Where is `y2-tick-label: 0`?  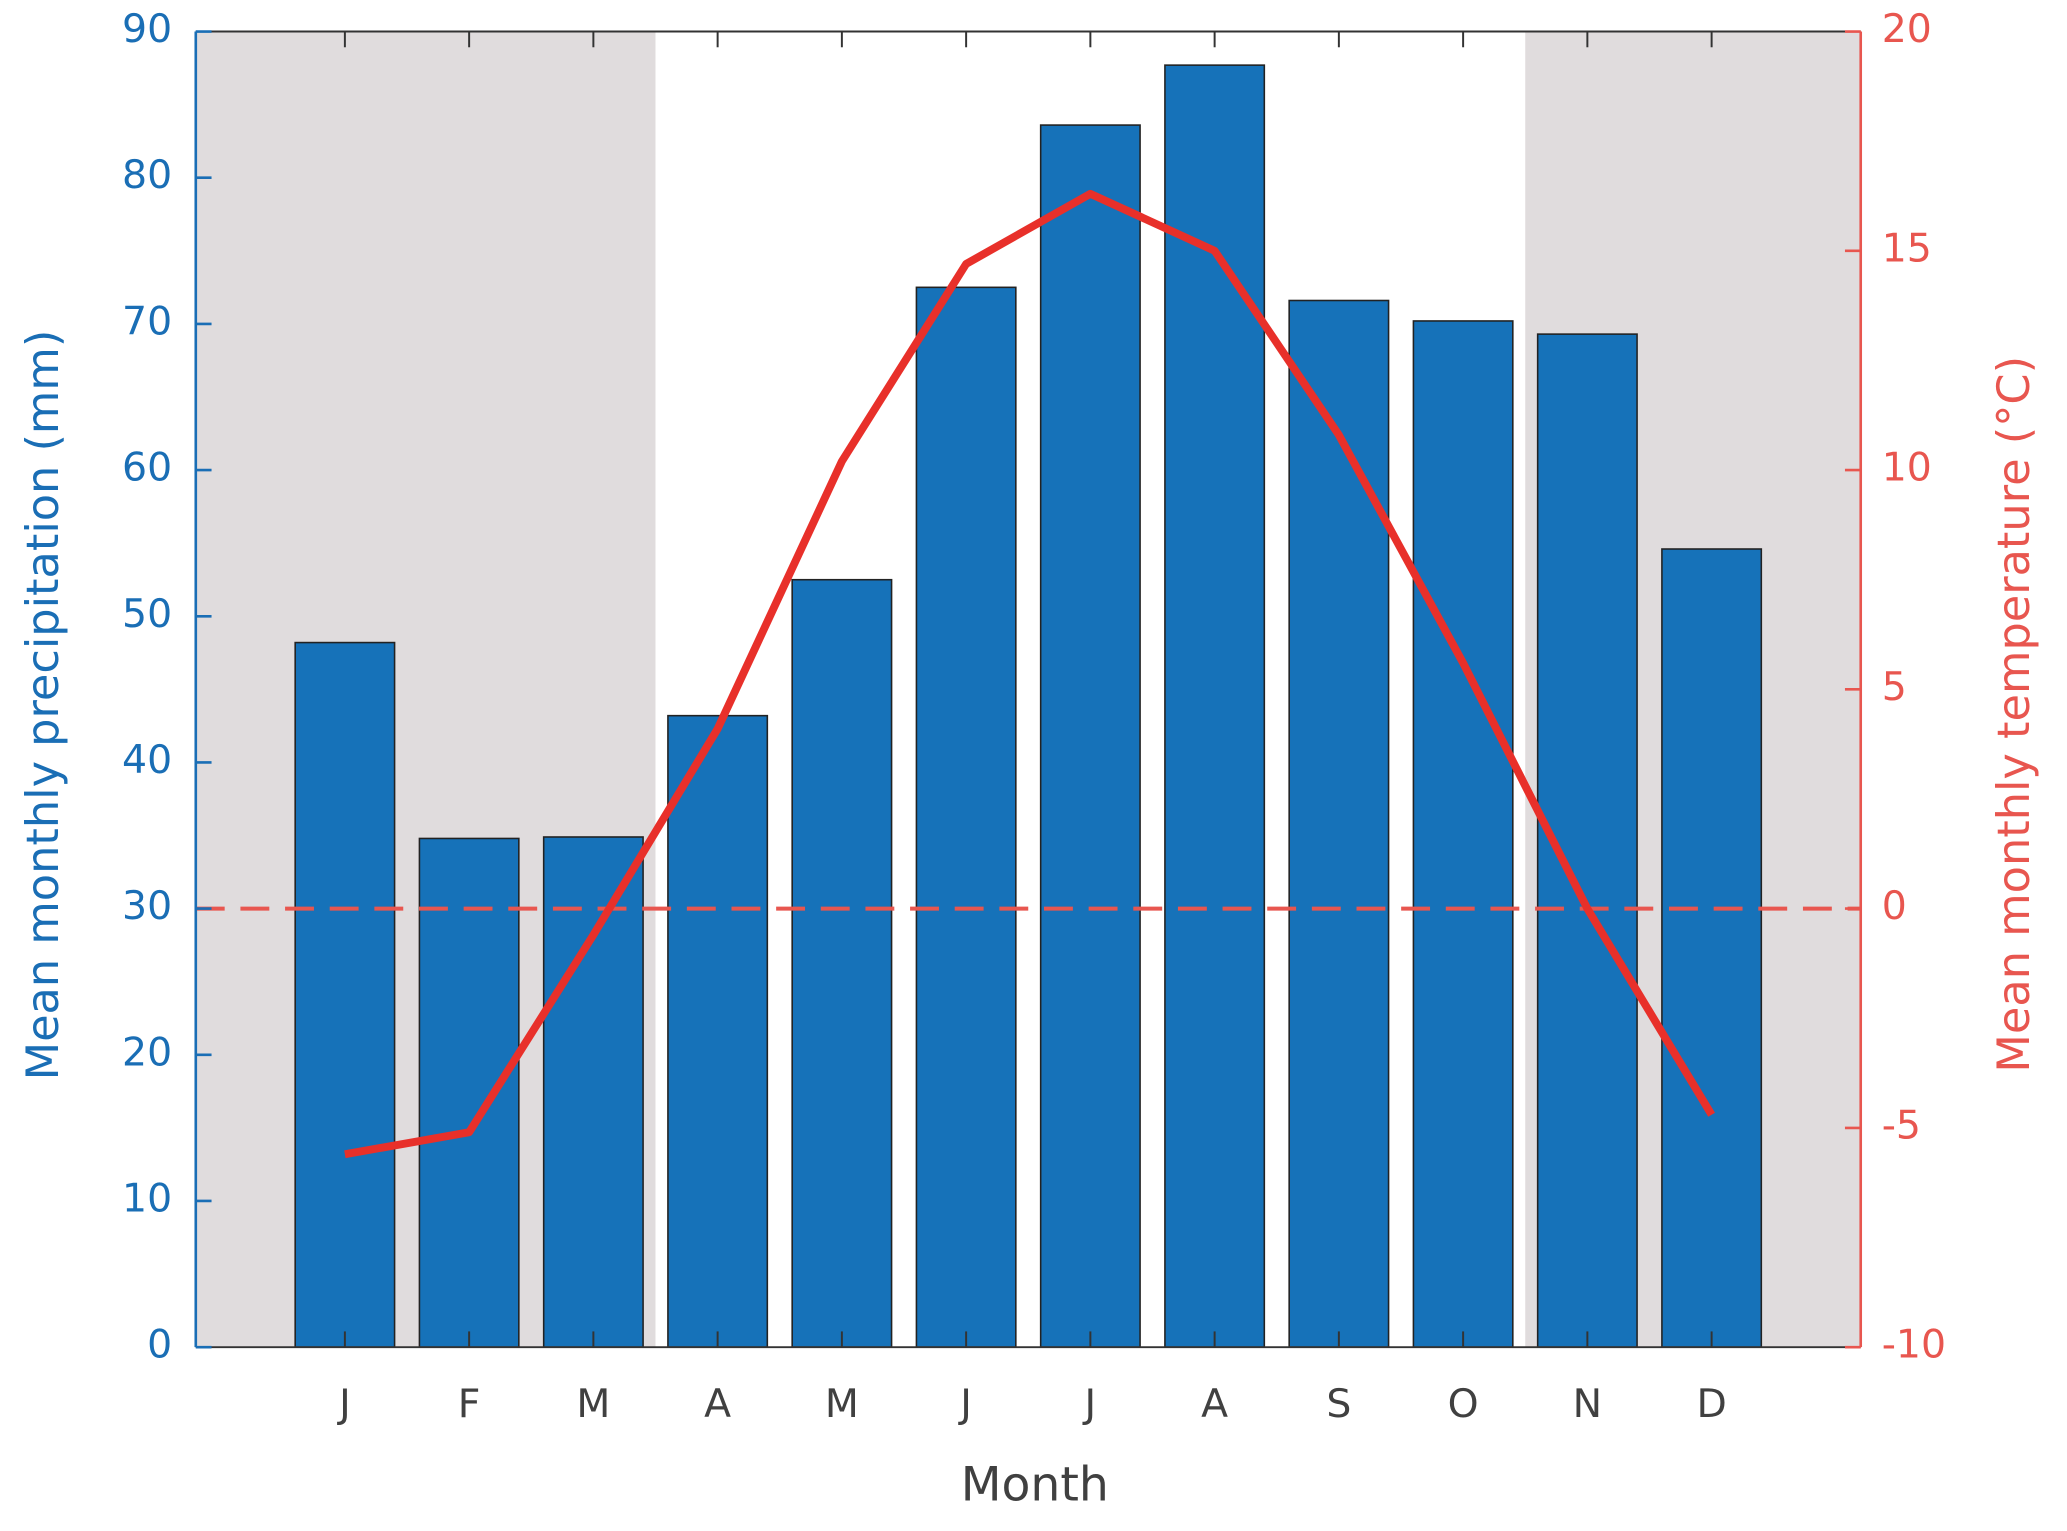
y2-tick-label: 0 is located at coordinates (1894, 906).